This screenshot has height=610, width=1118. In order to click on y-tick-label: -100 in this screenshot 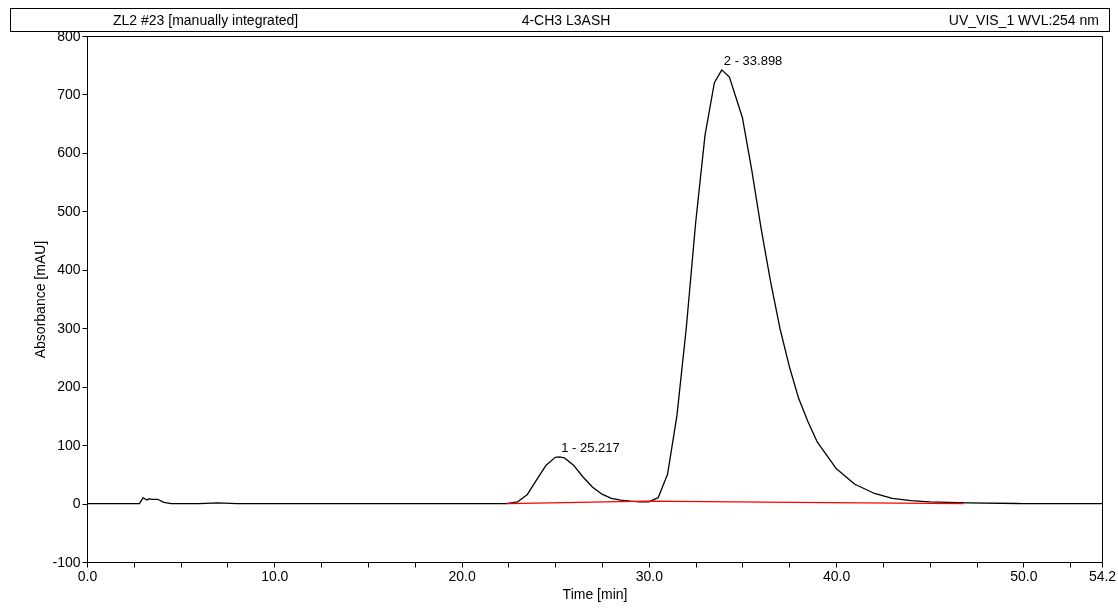, I will do `click(66, 561)`.